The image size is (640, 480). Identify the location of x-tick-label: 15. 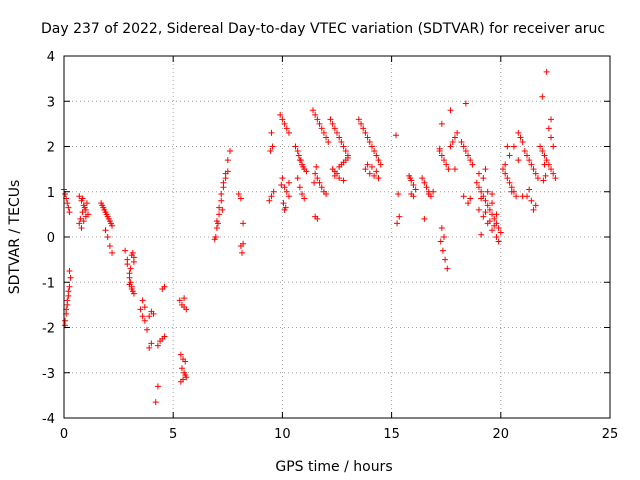
(391, 434).